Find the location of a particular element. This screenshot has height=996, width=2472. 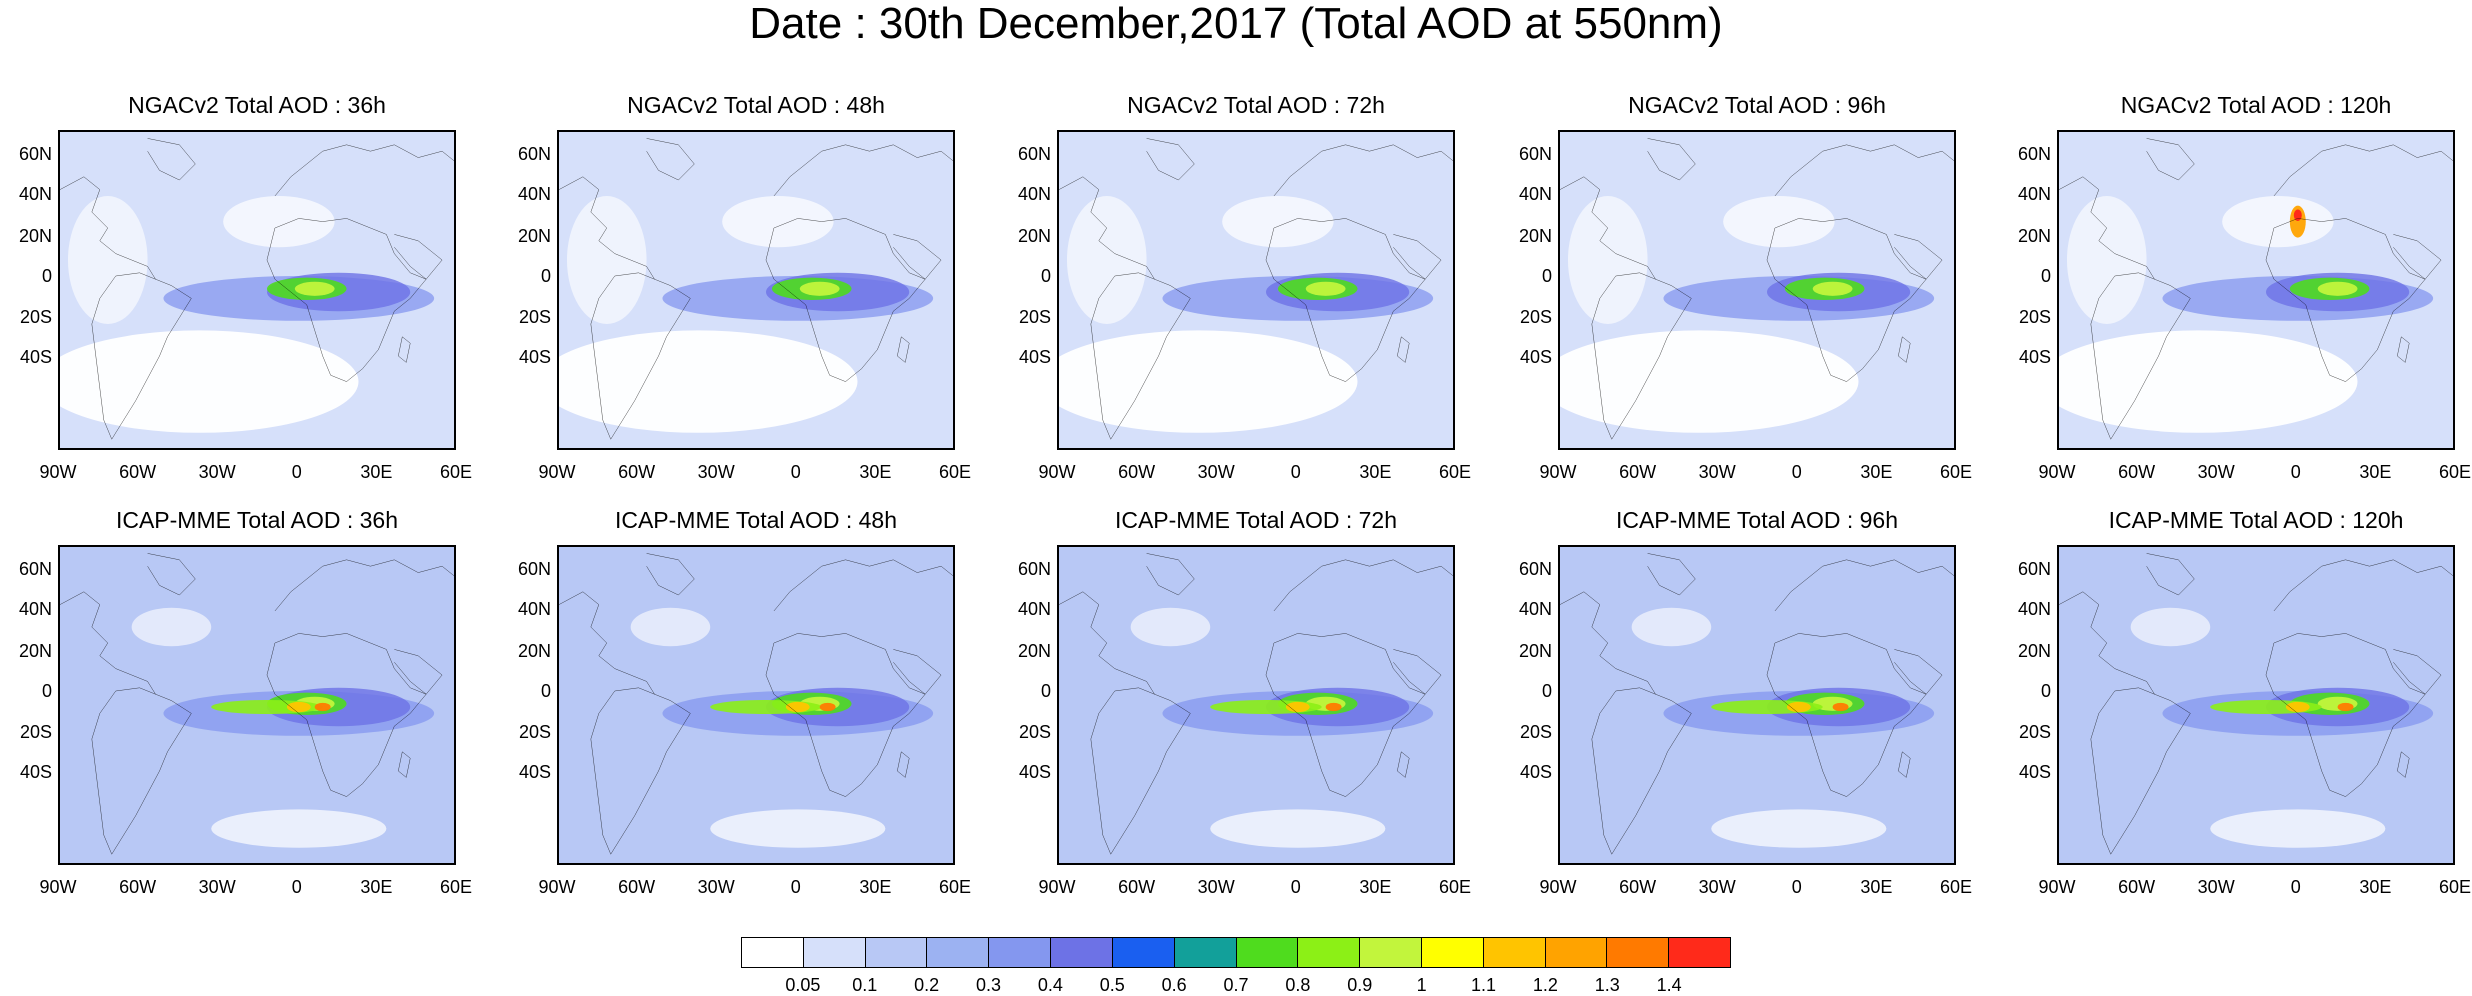

panel-title: ICAP-MME Total AOD : 36h is located at coordinates (257, 520).